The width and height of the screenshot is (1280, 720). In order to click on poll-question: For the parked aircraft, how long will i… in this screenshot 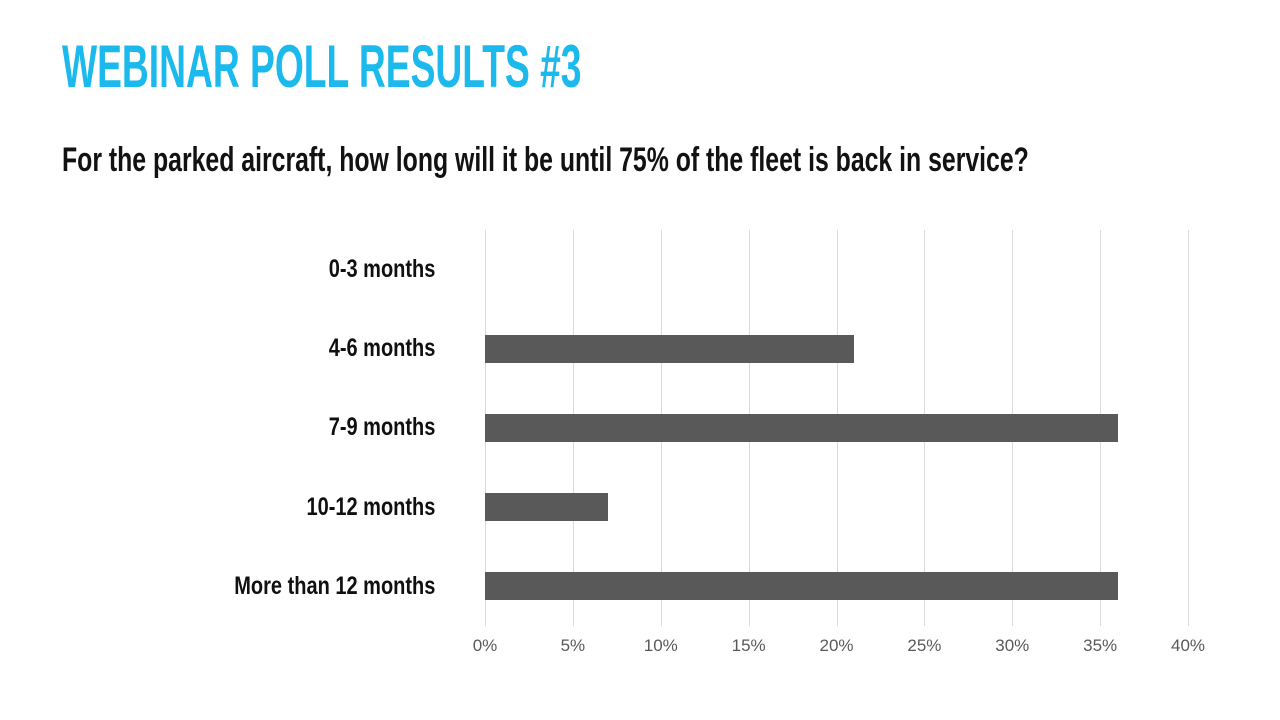, I will do `click(545, 160)`.